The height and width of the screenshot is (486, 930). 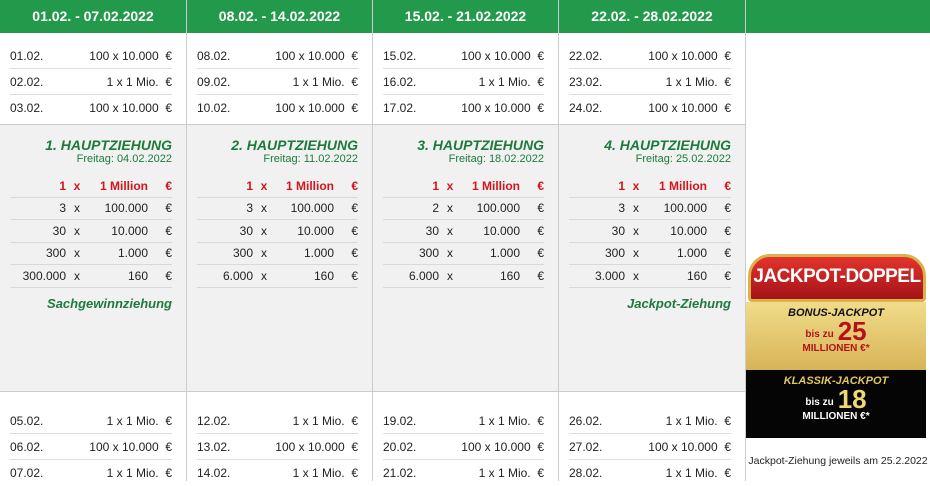 I want to click on day-date: 01.02., so click(x=27, y=55).